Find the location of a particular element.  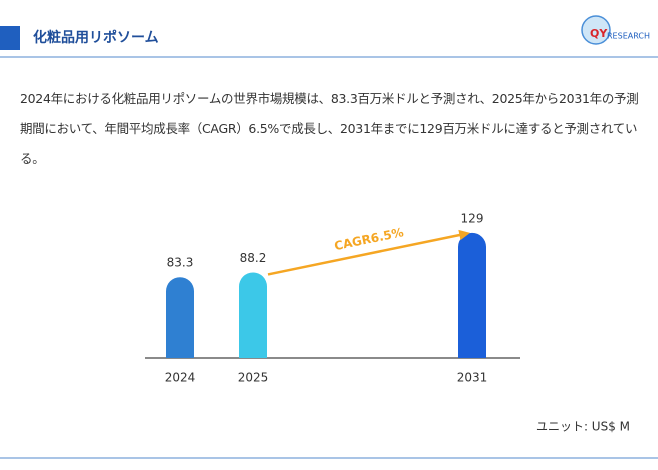

value-label: 83.3 is located at coordinates (180, 263).